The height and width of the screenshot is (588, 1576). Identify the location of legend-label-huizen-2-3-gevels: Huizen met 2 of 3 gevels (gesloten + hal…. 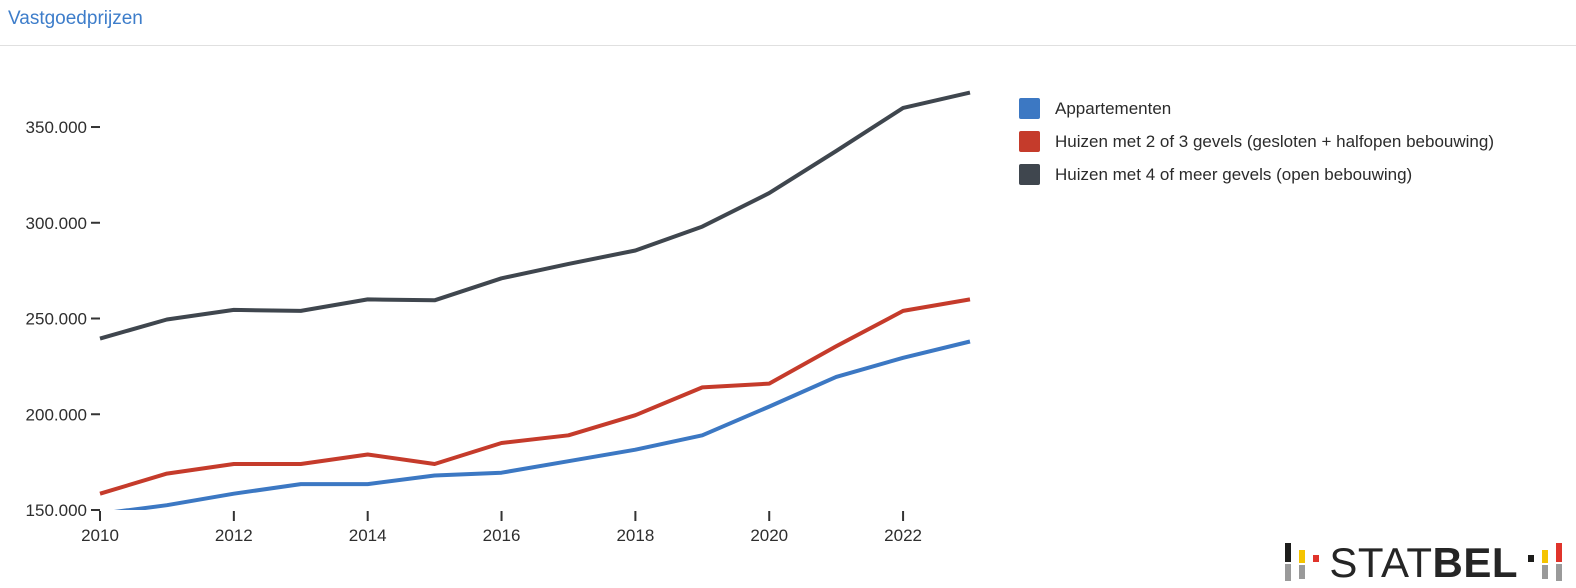
(1274, 141).